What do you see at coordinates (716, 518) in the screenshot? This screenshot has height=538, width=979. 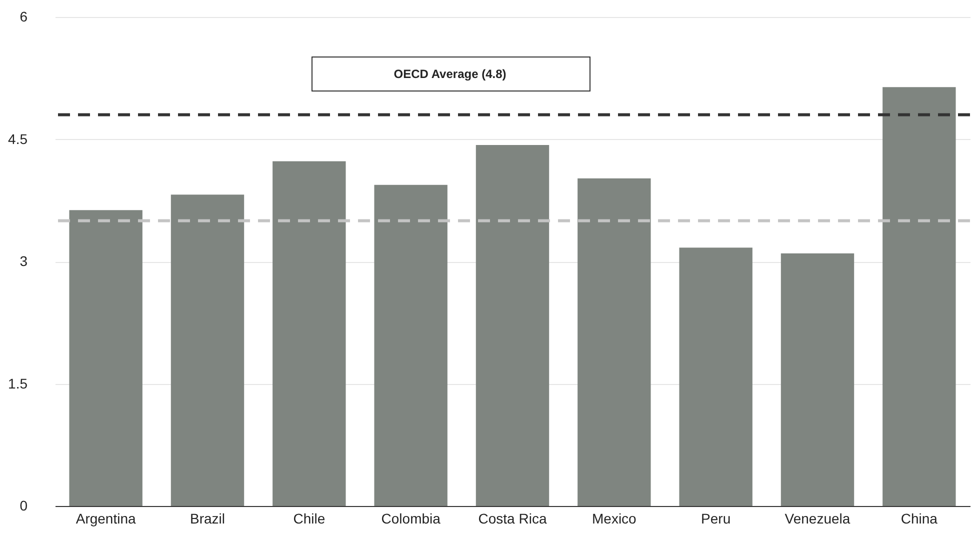 I see `x-tick-label: Peru` at bounding box center [716, 518].